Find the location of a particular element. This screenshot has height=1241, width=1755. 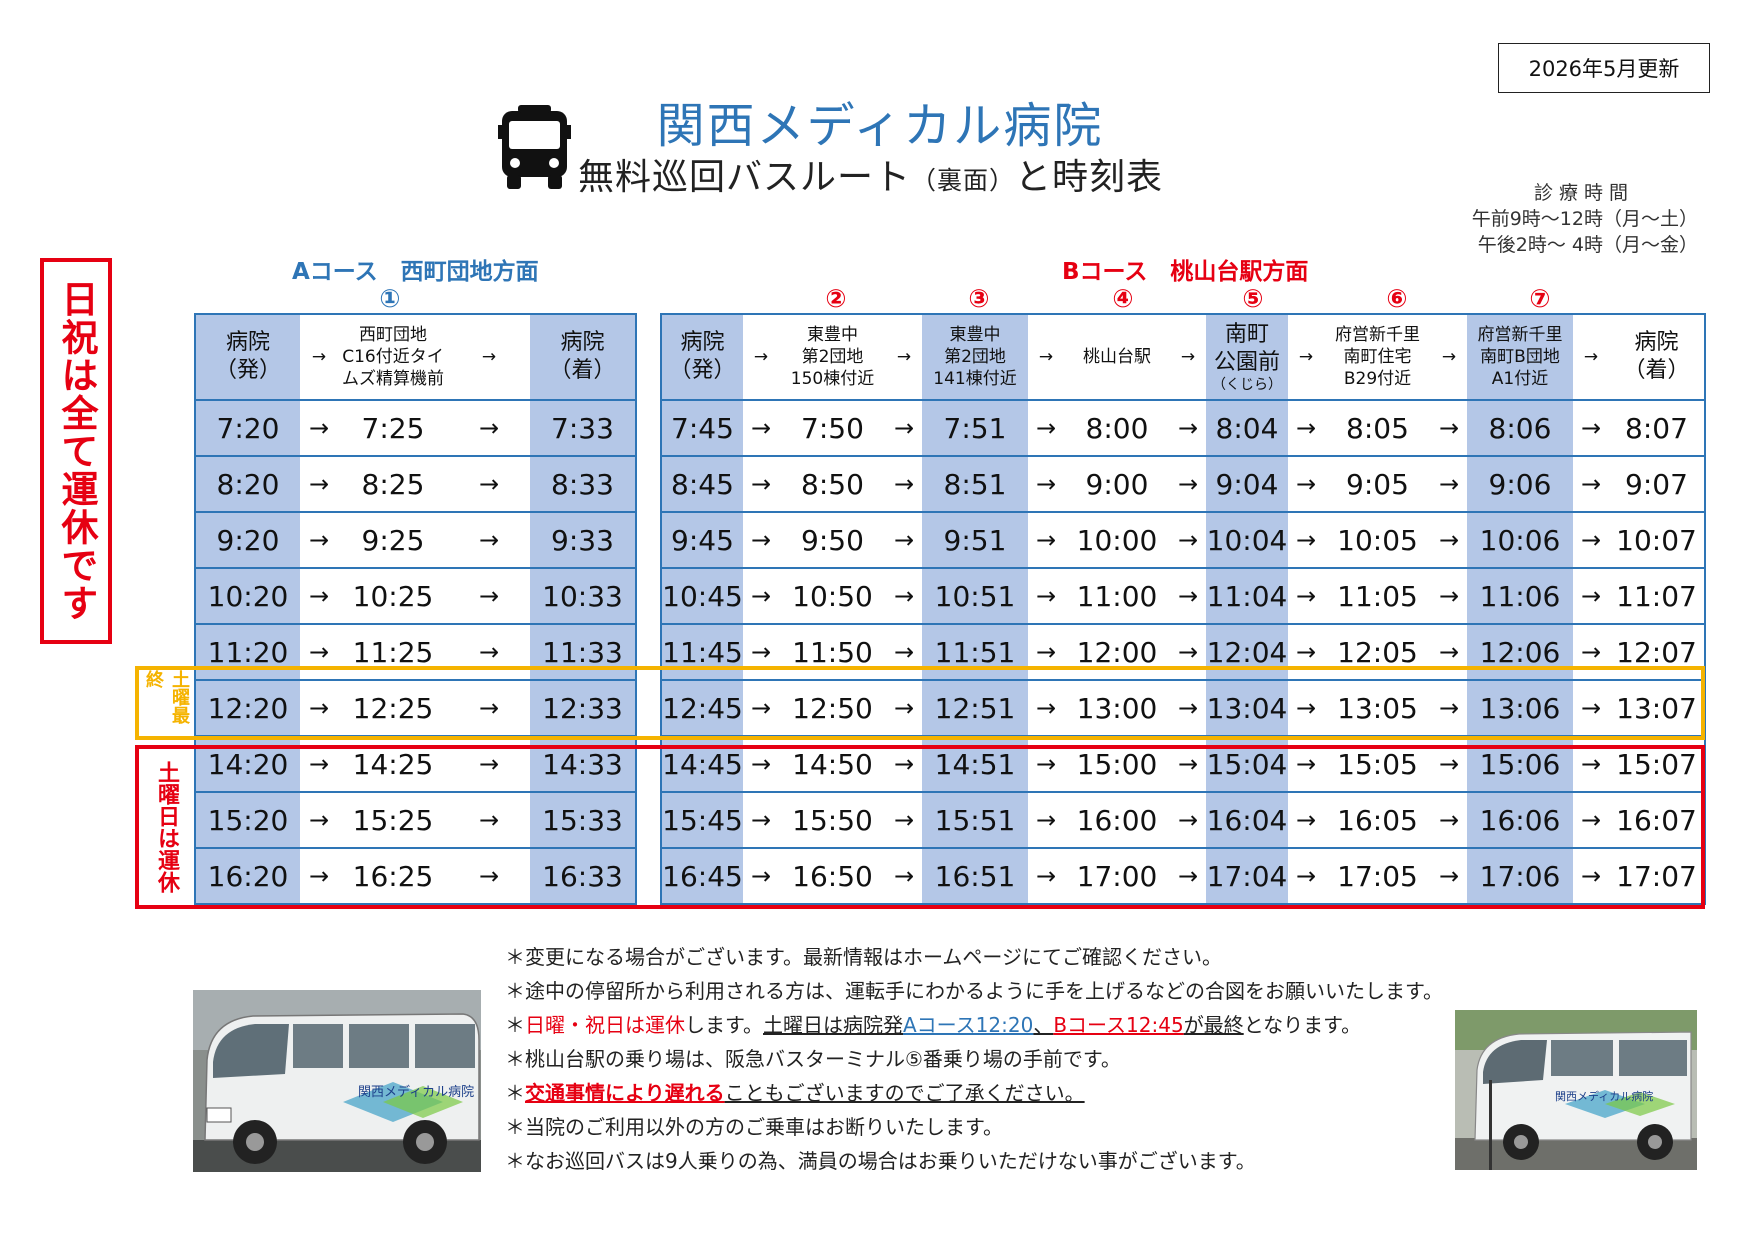

course-a-row: 9:20 → 9:25 → 9:33 is located at coordinates (415, 540).